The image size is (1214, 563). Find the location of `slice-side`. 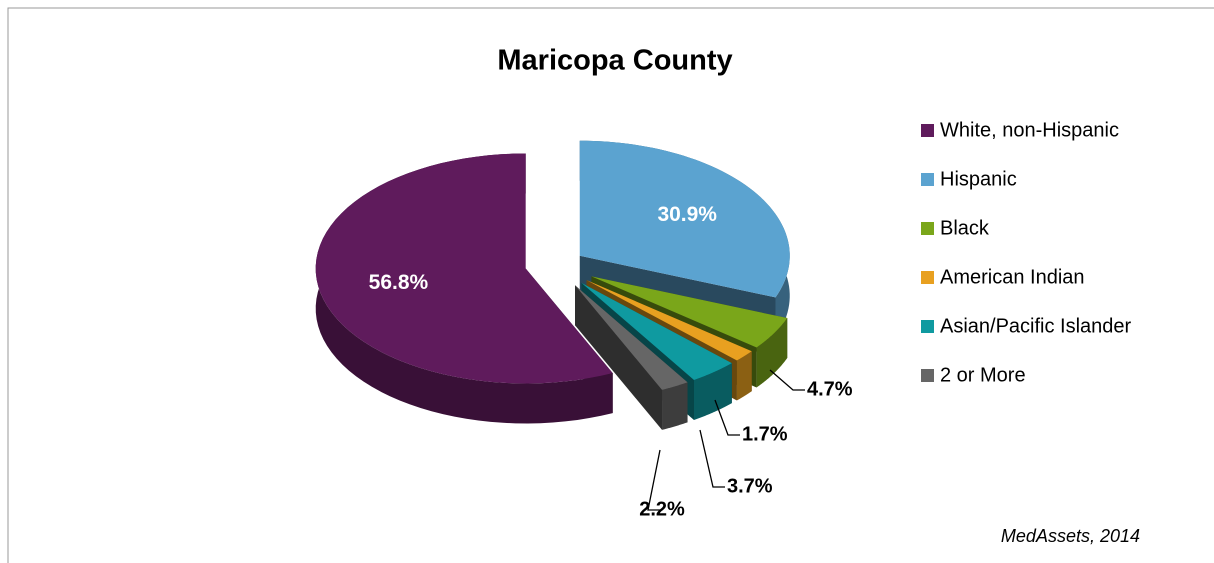

slice-side is located at coordinates (619, 357).